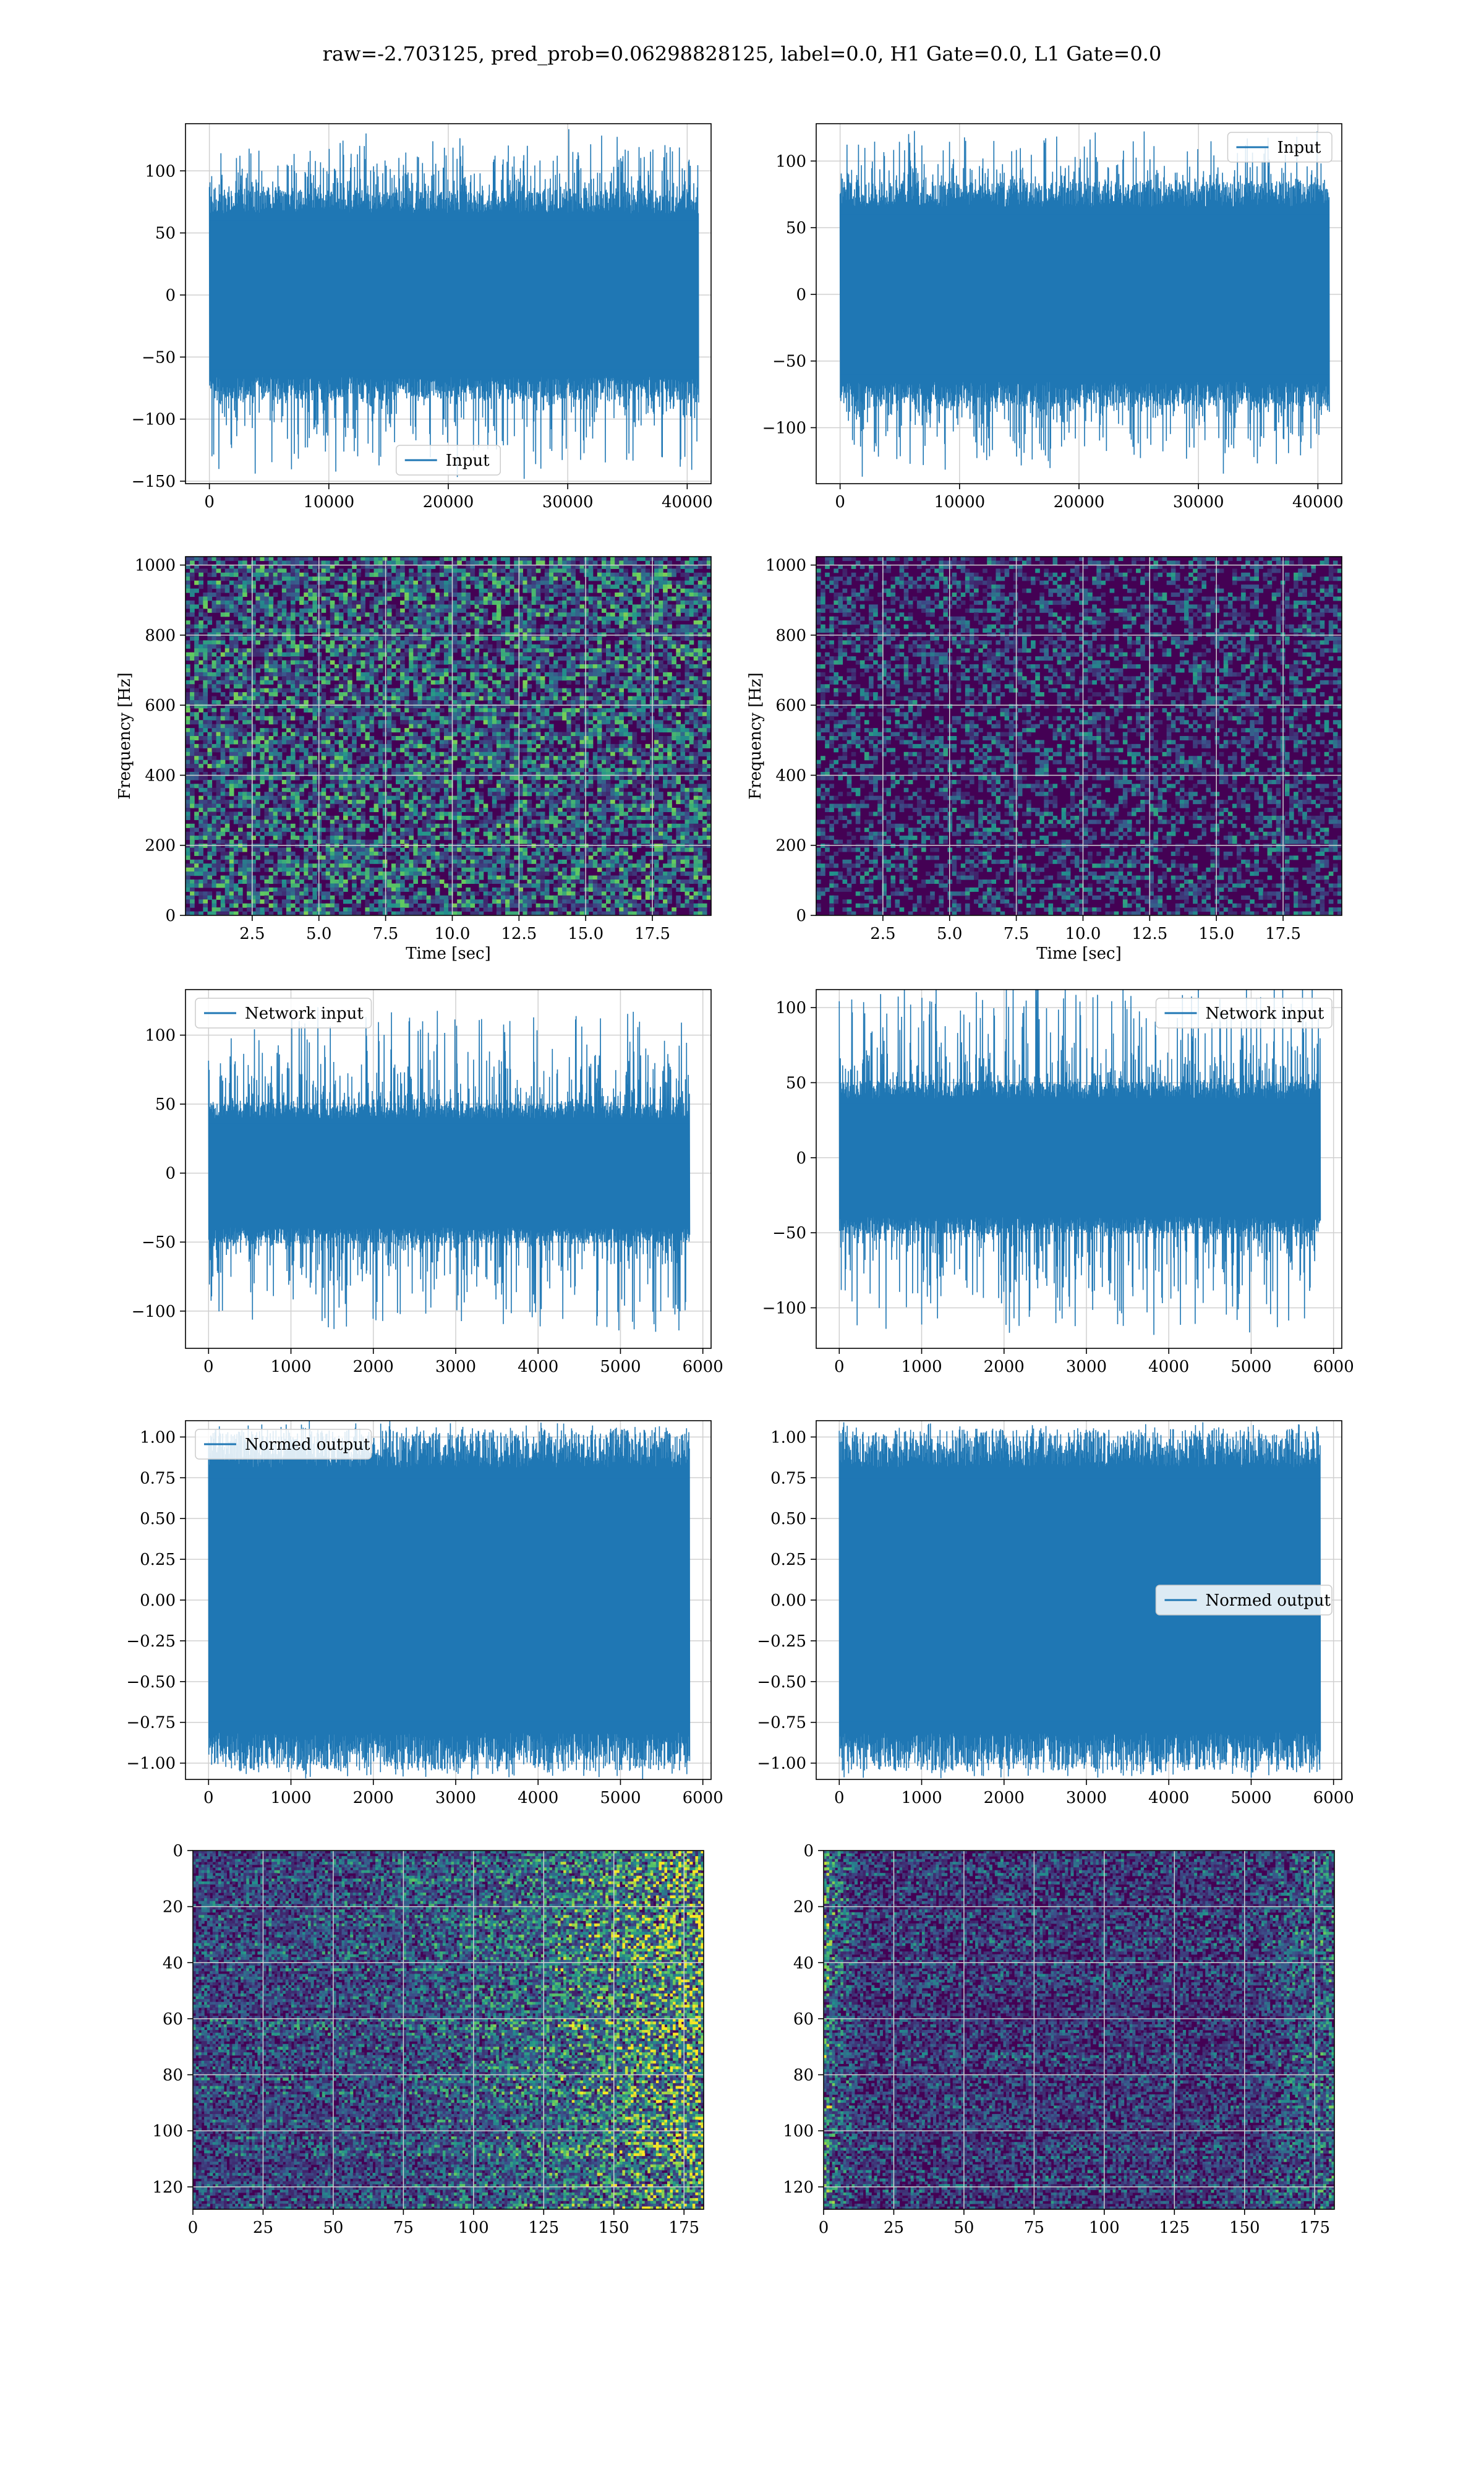  What do you see at coordinates (790, 705) in the screenshot?
I see `y-tick-label: 600` at bounding box center [790, 705].